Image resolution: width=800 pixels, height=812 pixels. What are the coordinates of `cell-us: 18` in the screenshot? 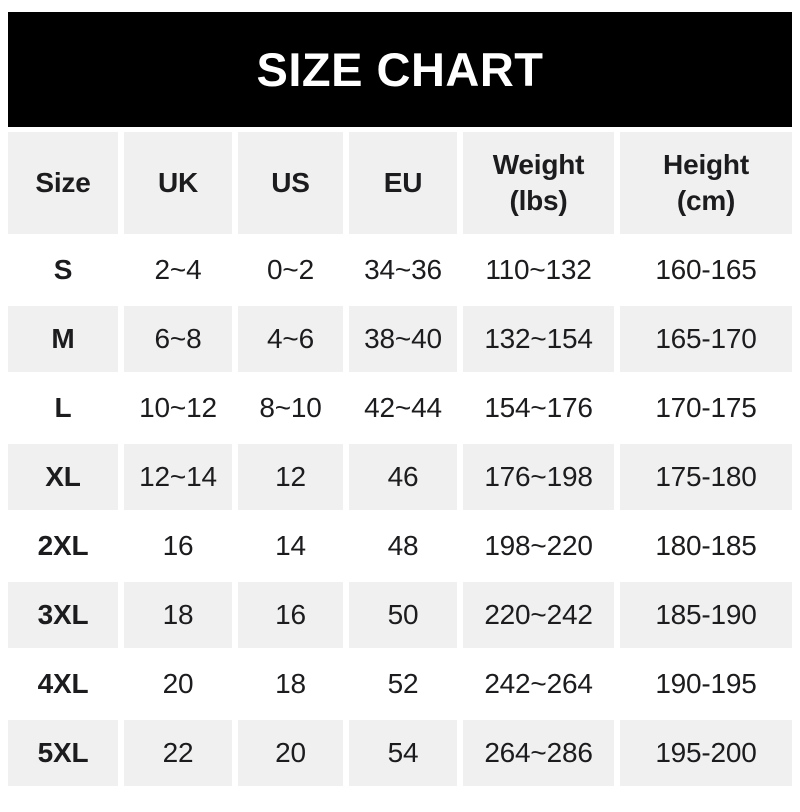 It's located at (290, 683).